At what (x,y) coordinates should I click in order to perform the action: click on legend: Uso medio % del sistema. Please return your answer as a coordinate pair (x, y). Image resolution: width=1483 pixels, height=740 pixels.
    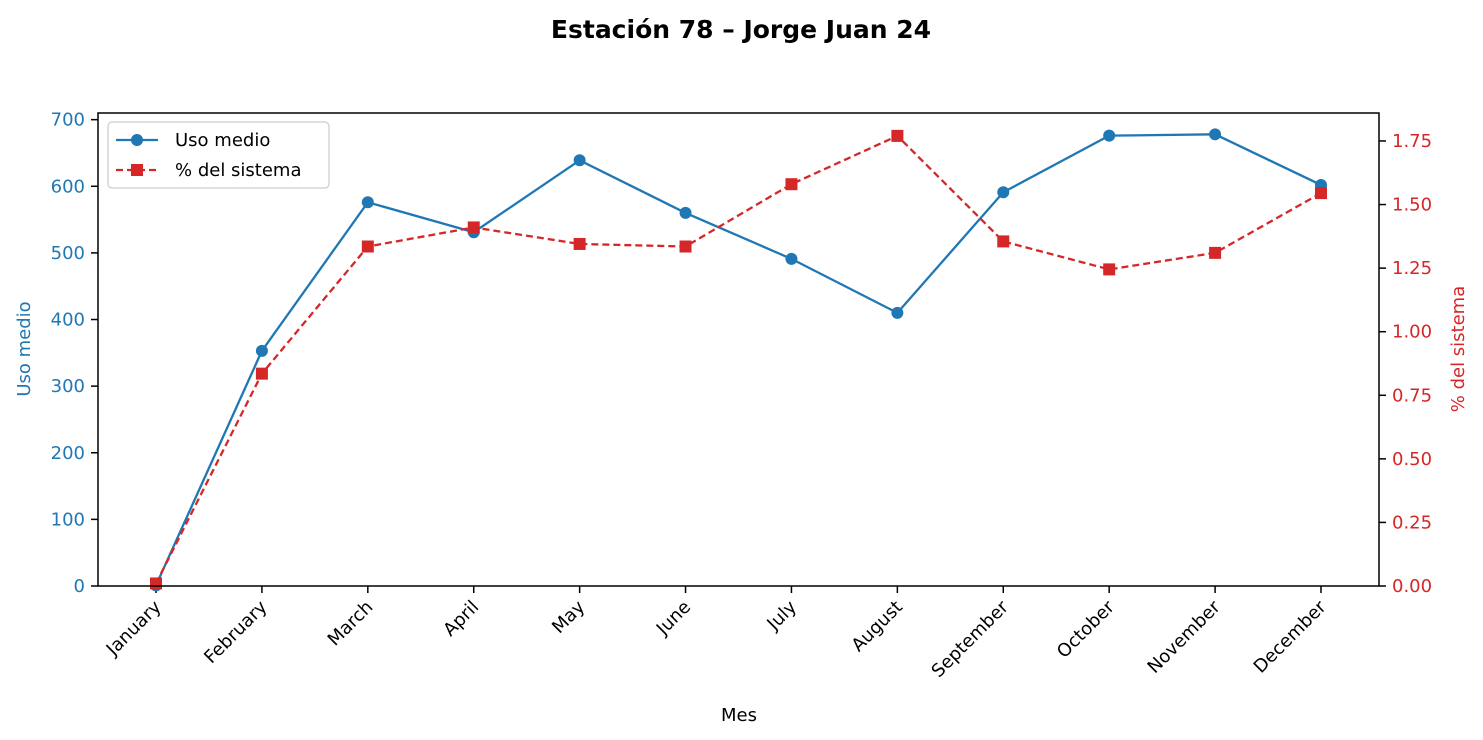
    Looking at the image, I should click on (218, 155).